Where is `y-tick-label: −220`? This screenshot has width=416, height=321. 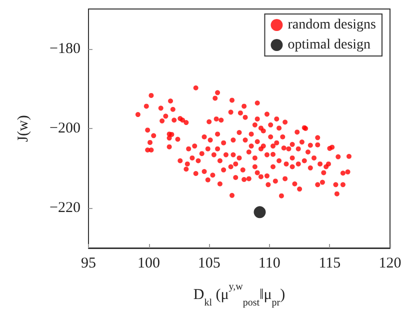
y-tick-label: −220 is located at coordinates (65, 208).